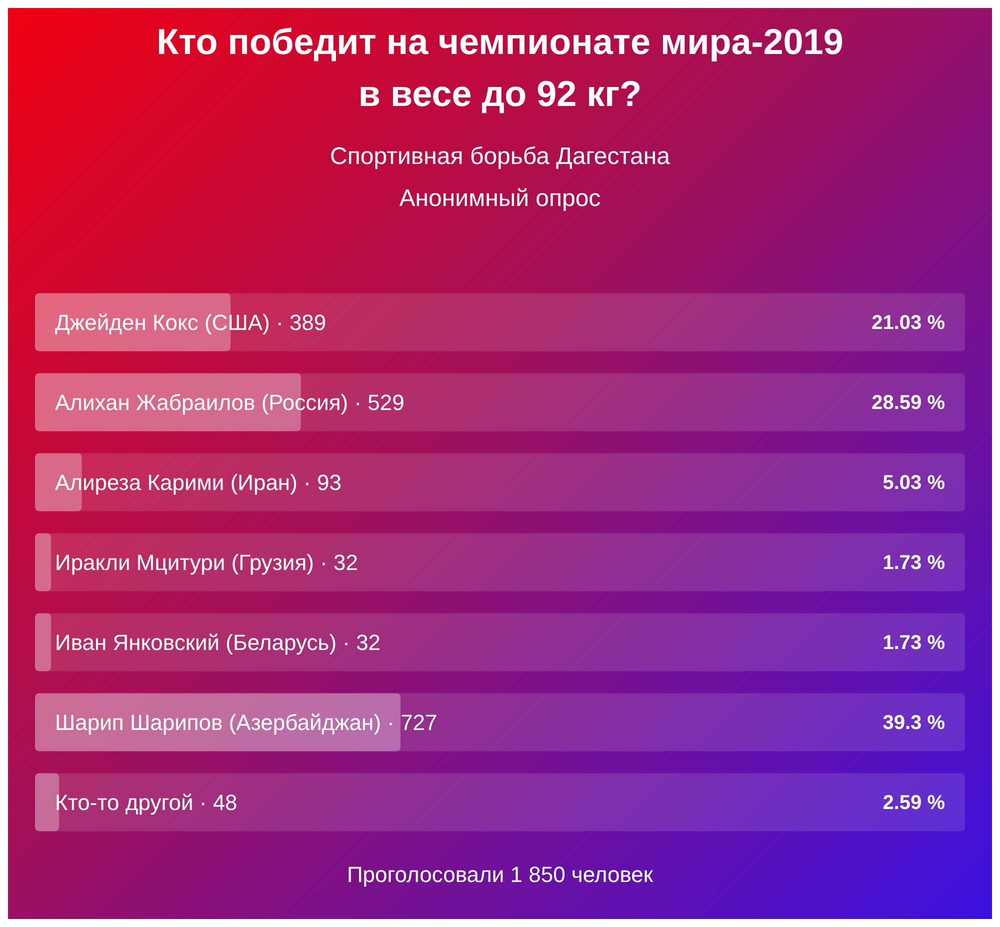  I want to click on chart-title: Кто победит на чемпионате мира-2019 в весе до 92 кг?, so click(500, 68).